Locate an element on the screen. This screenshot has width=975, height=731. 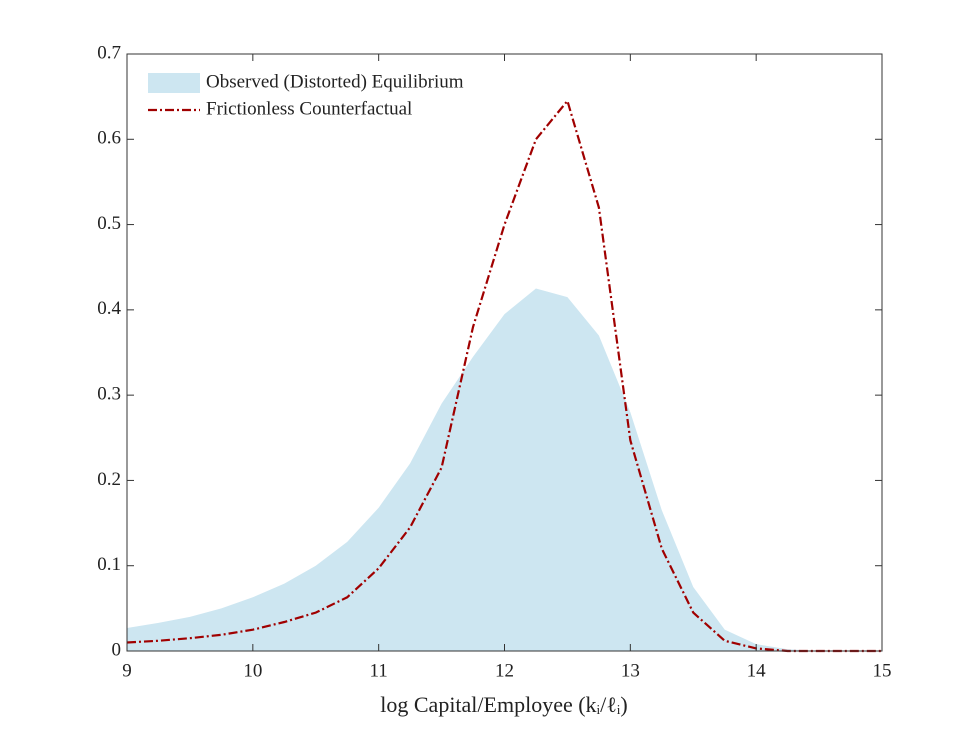
x-tick-label: 12 is located at coordinates (504, 670).